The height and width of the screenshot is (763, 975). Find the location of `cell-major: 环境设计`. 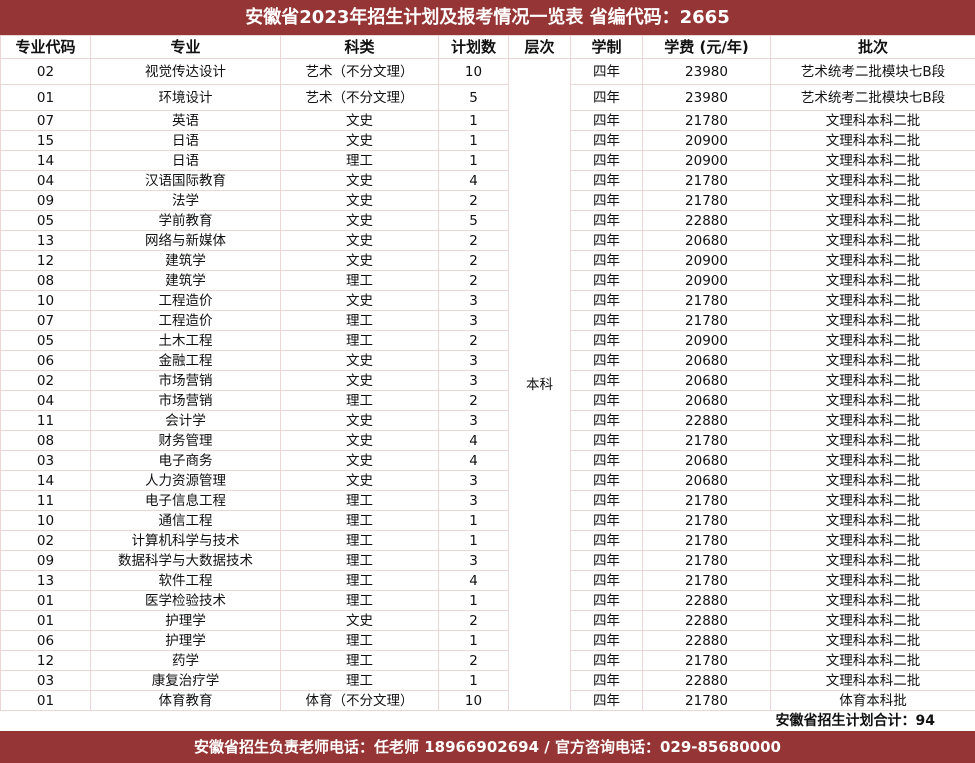

cell-major: 环境设计 is located at coordinates (186, 98).